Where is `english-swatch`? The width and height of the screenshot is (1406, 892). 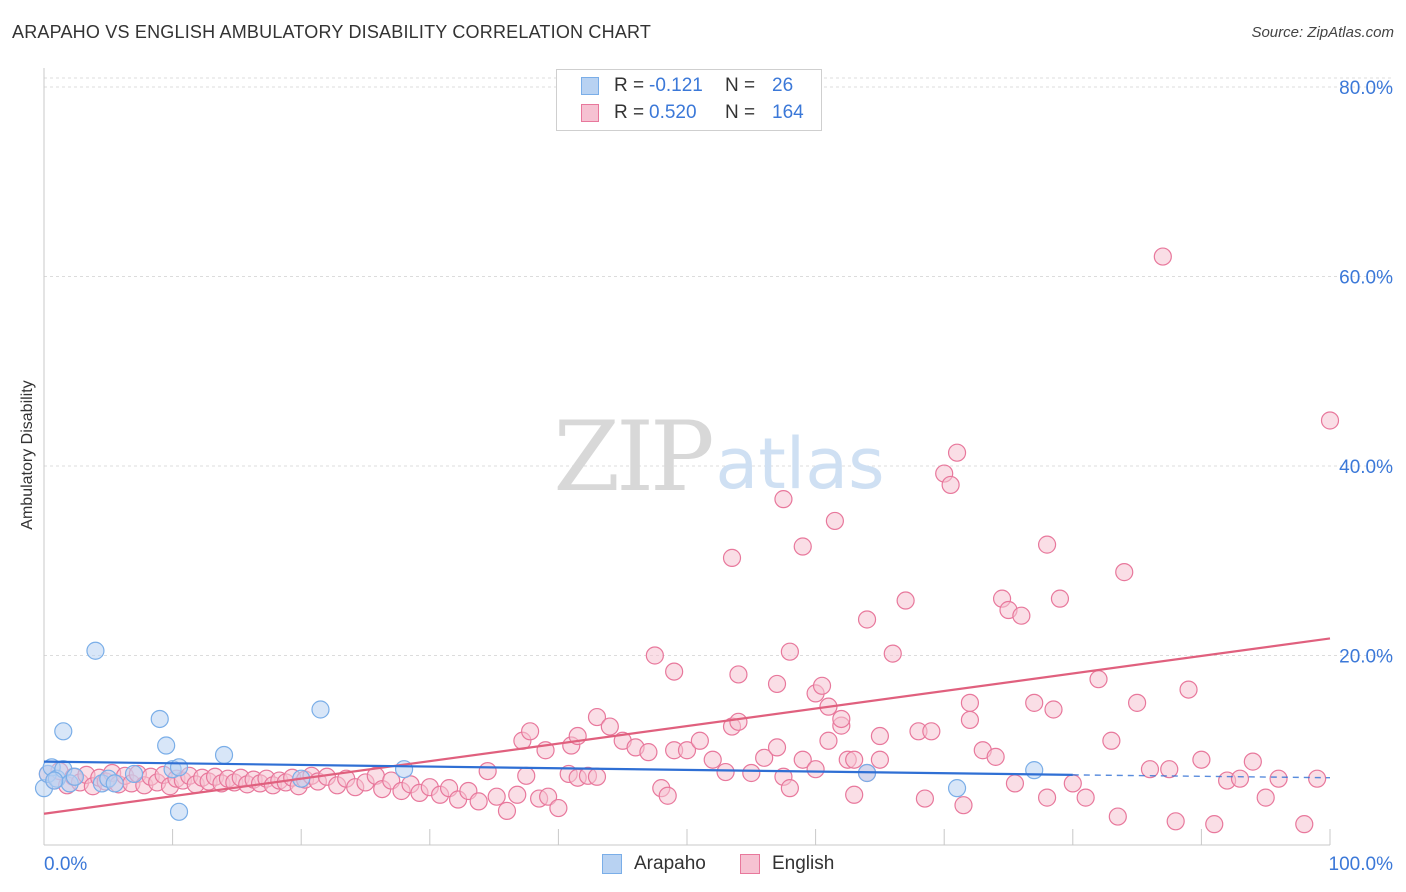
english-swatch is located at coordinates (590, 113).